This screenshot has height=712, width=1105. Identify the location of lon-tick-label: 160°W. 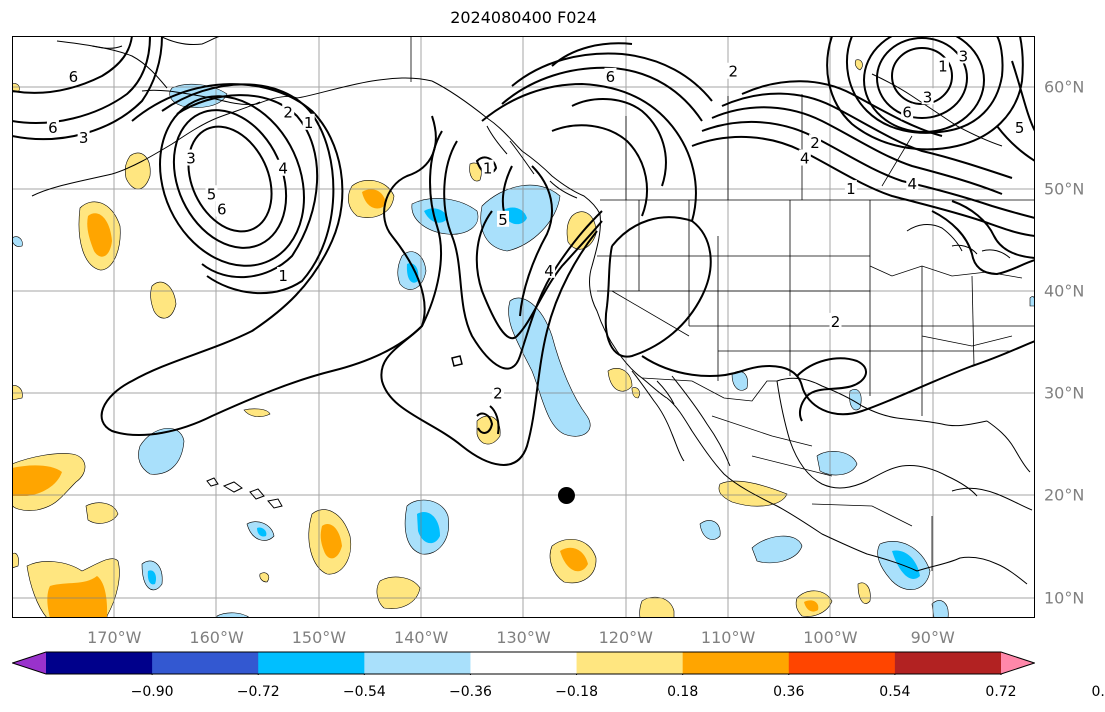
(216, 637).